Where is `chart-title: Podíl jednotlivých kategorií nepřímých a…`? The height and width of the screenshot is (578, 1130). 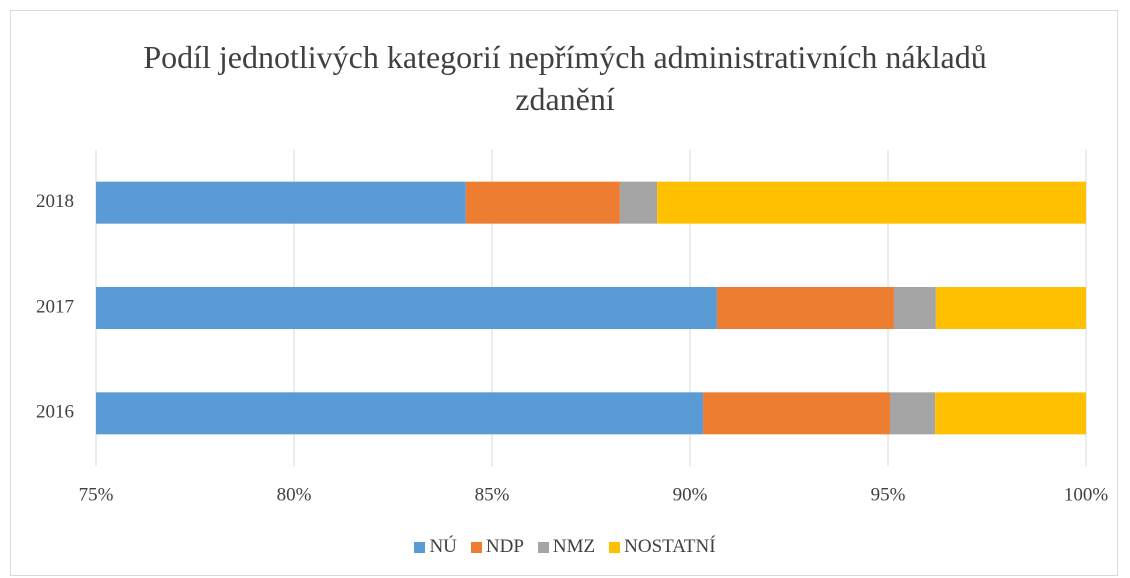 chart-title: Podíl jednotlivých kategorií nepřímých a… is located at coordinates (565, 78).